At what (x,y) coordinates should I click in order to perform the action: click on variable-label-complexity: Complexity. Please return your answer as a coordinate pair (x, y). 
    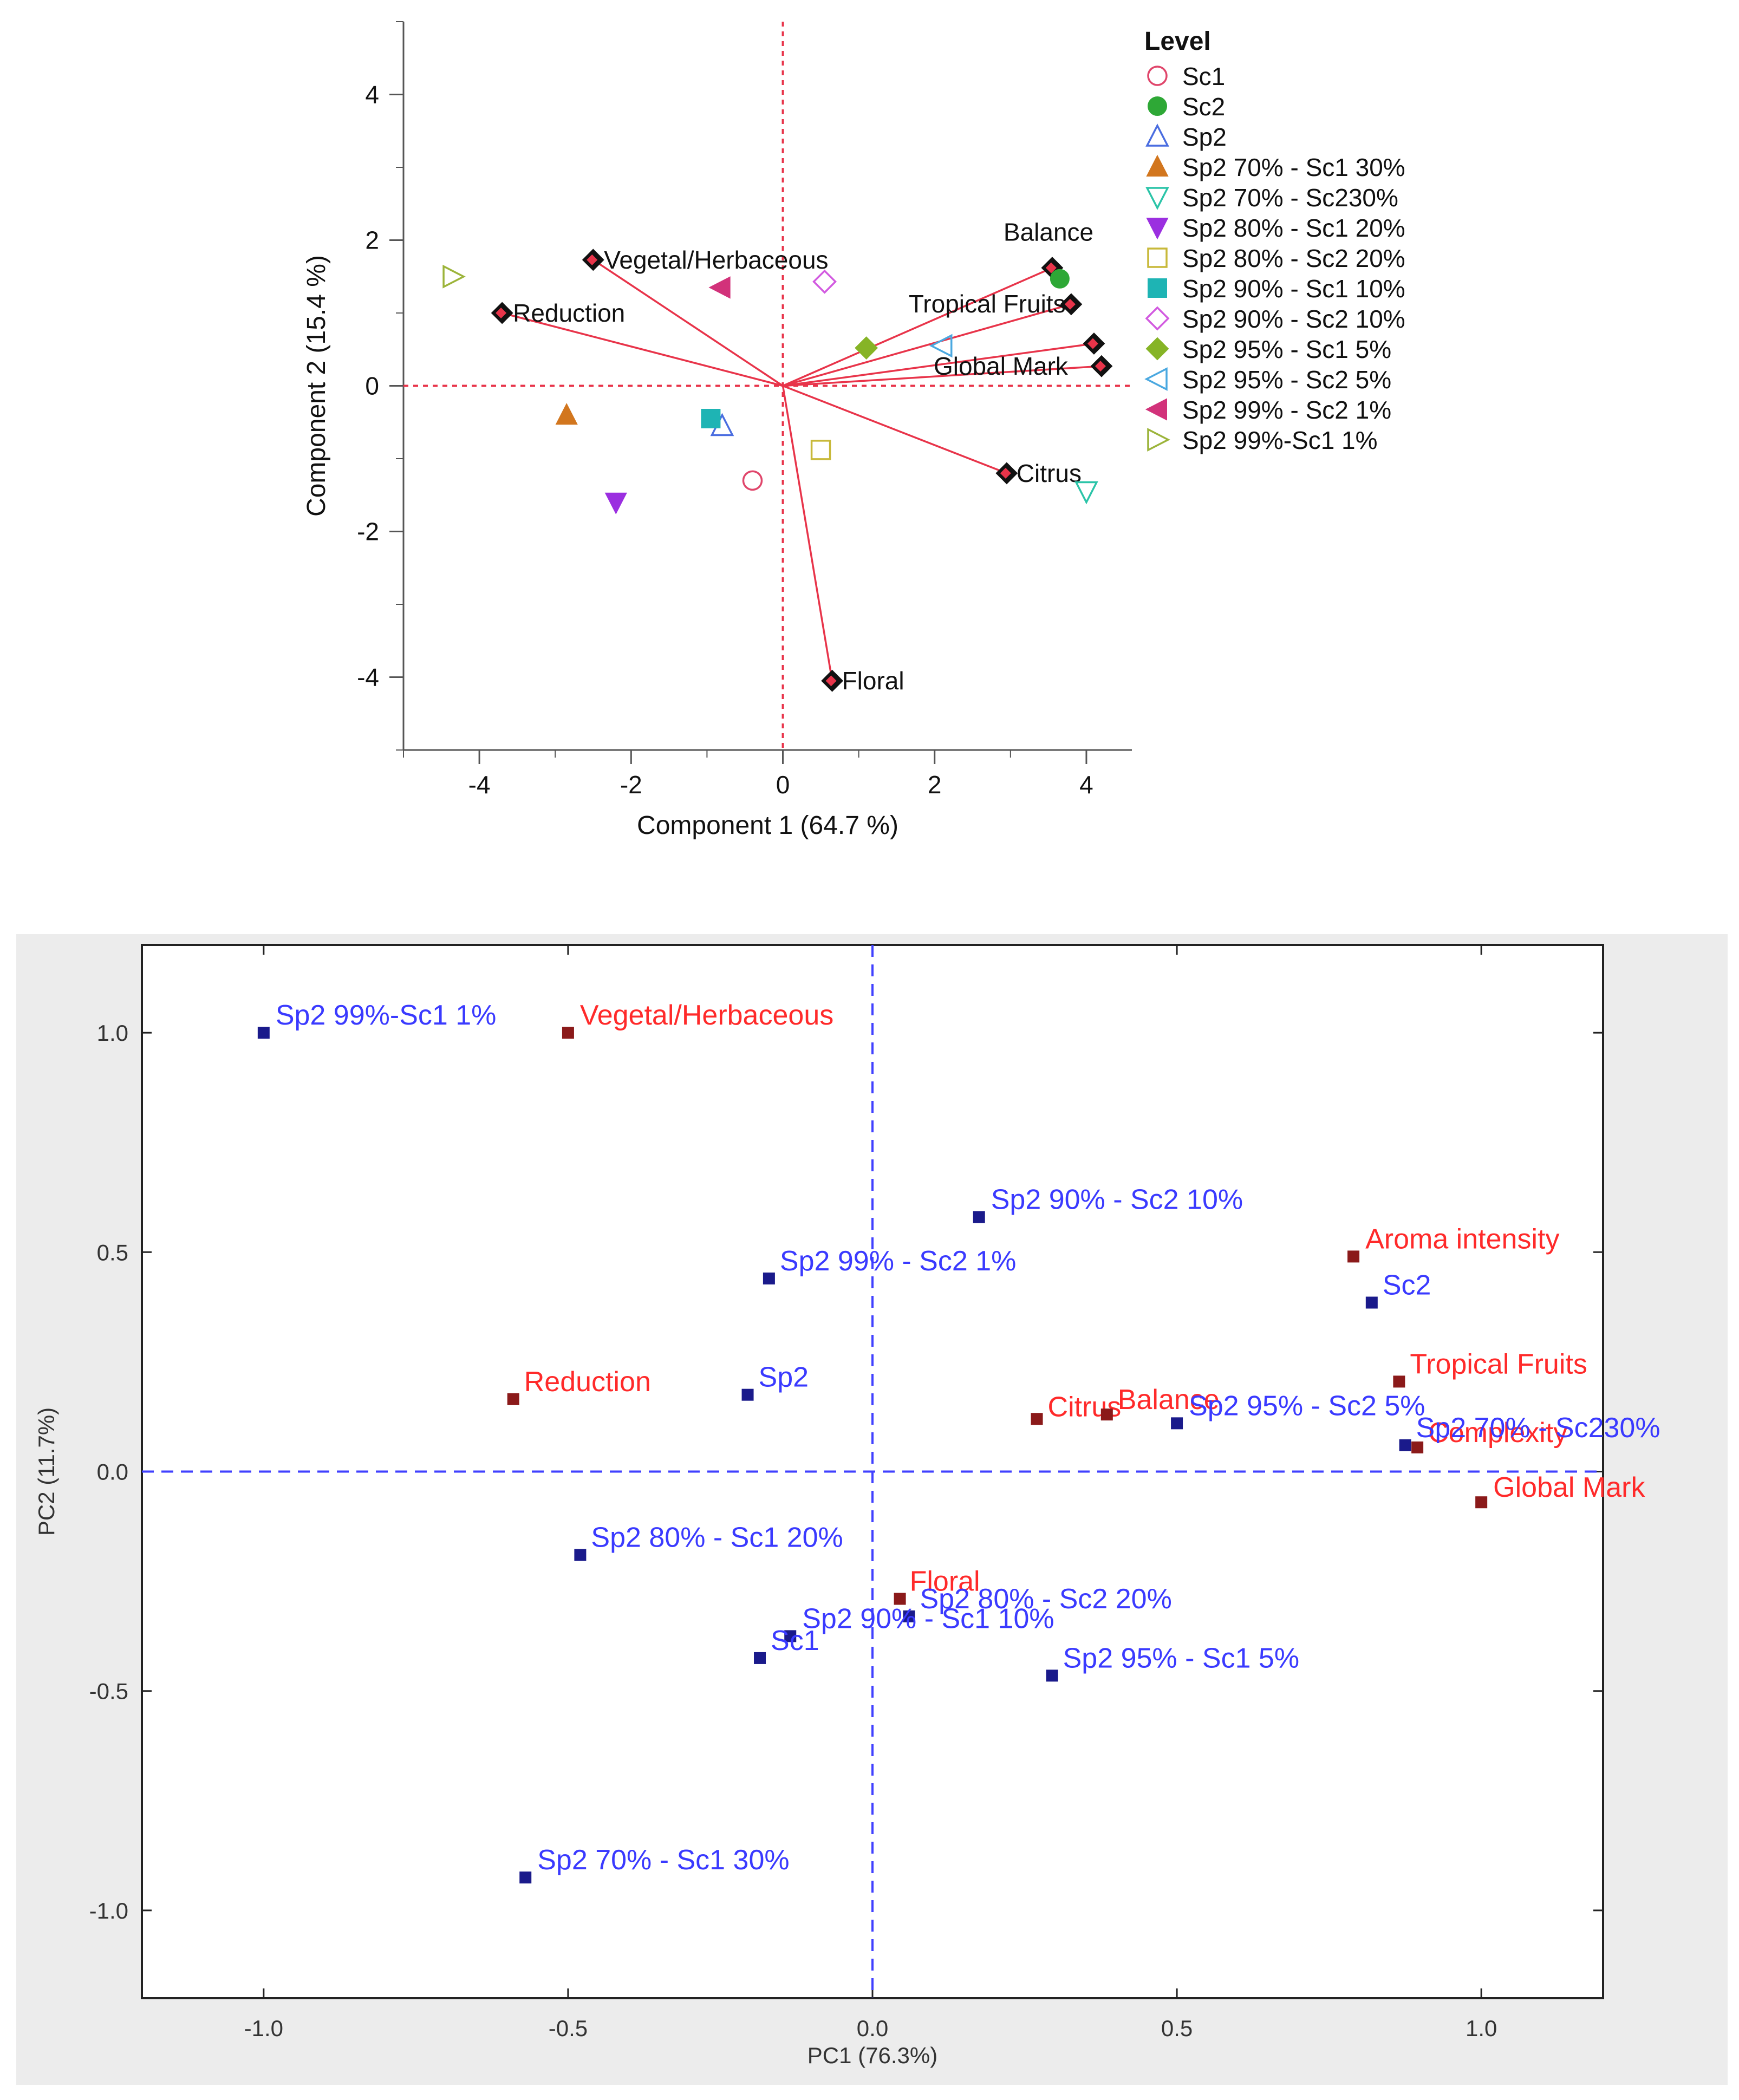
    Looking at the image, I should click on (1497, 1433).